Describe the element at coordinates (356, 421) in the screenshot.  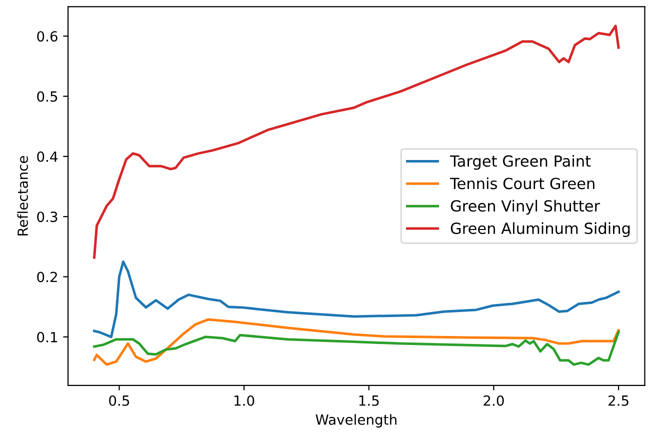
I see `x-axis-title: Wavelength` at that location.